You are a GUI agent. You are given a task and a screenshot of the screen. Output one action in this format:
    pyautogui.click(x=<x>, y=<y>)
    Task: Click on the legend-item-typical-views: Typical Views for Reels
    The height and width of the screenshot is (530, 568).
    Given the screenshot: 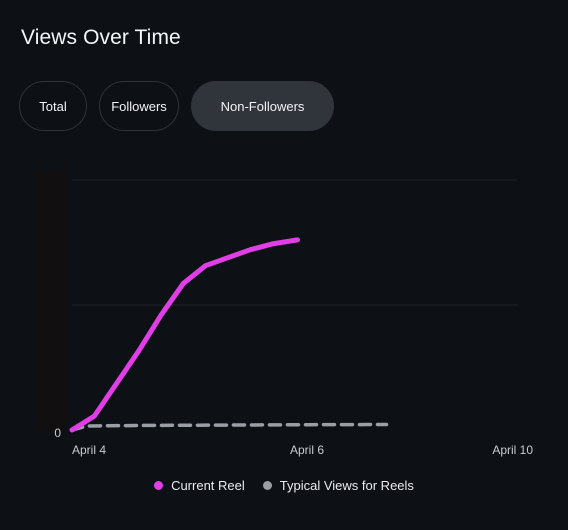 What is the action you would take?
    pyautogui.click(x=338, y=485)
    